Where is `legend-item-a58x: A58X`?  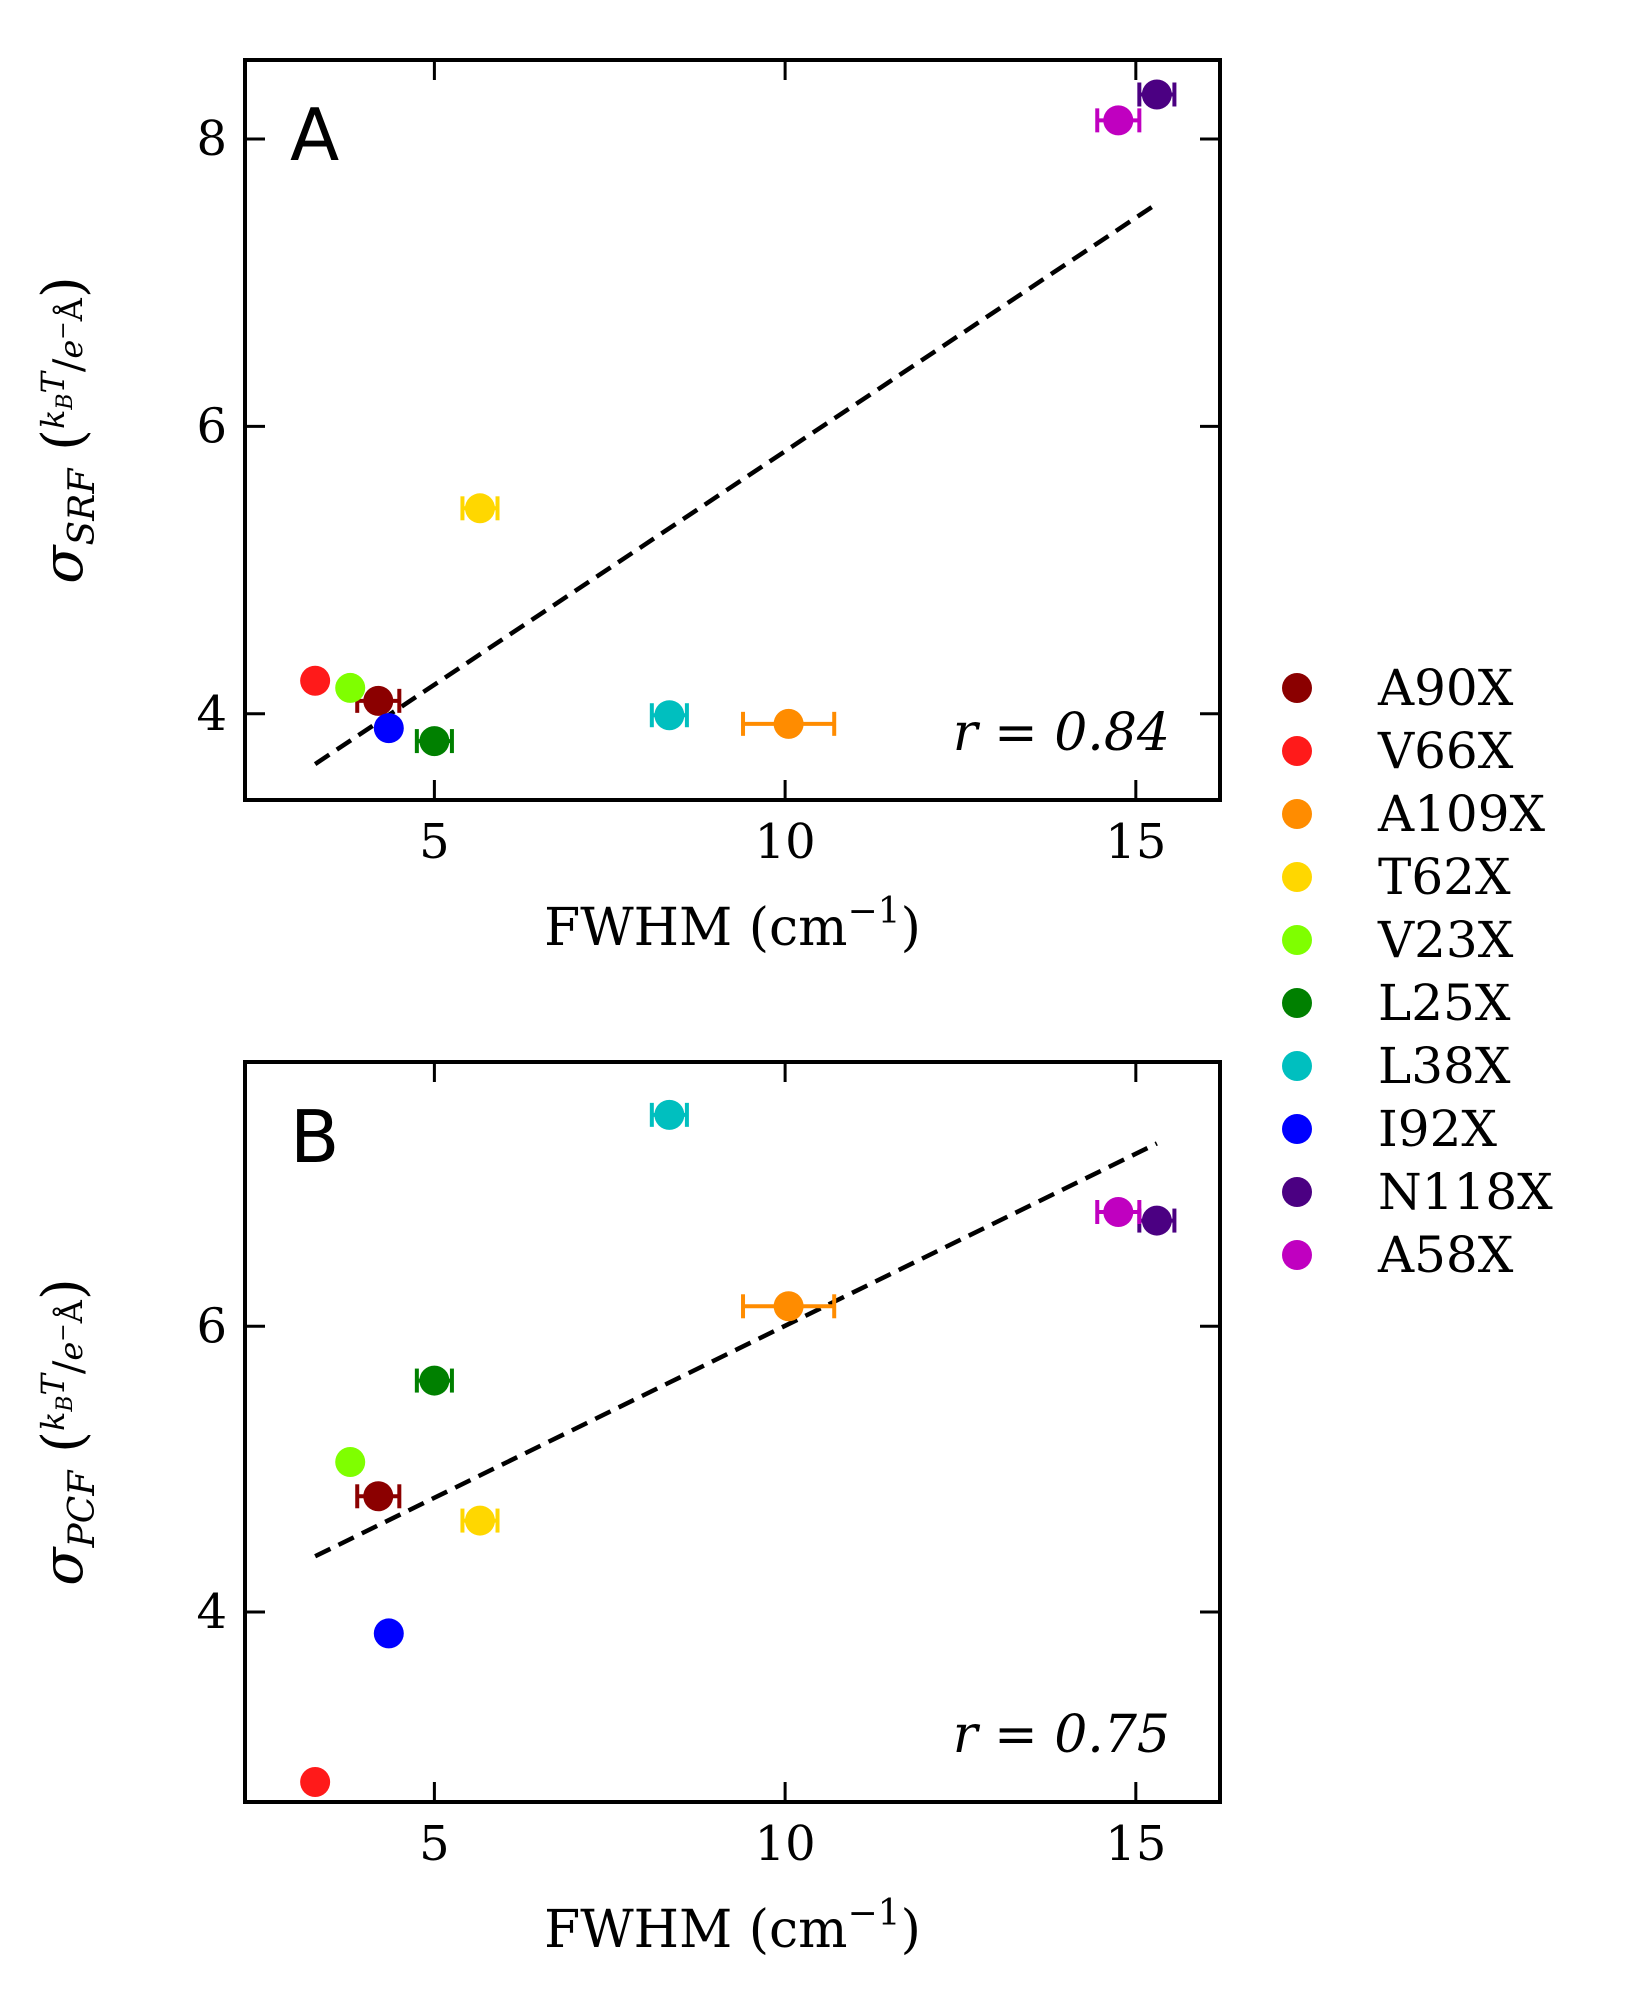
legend-item-a58x: A58X is located at coordinates (1398, 1255).